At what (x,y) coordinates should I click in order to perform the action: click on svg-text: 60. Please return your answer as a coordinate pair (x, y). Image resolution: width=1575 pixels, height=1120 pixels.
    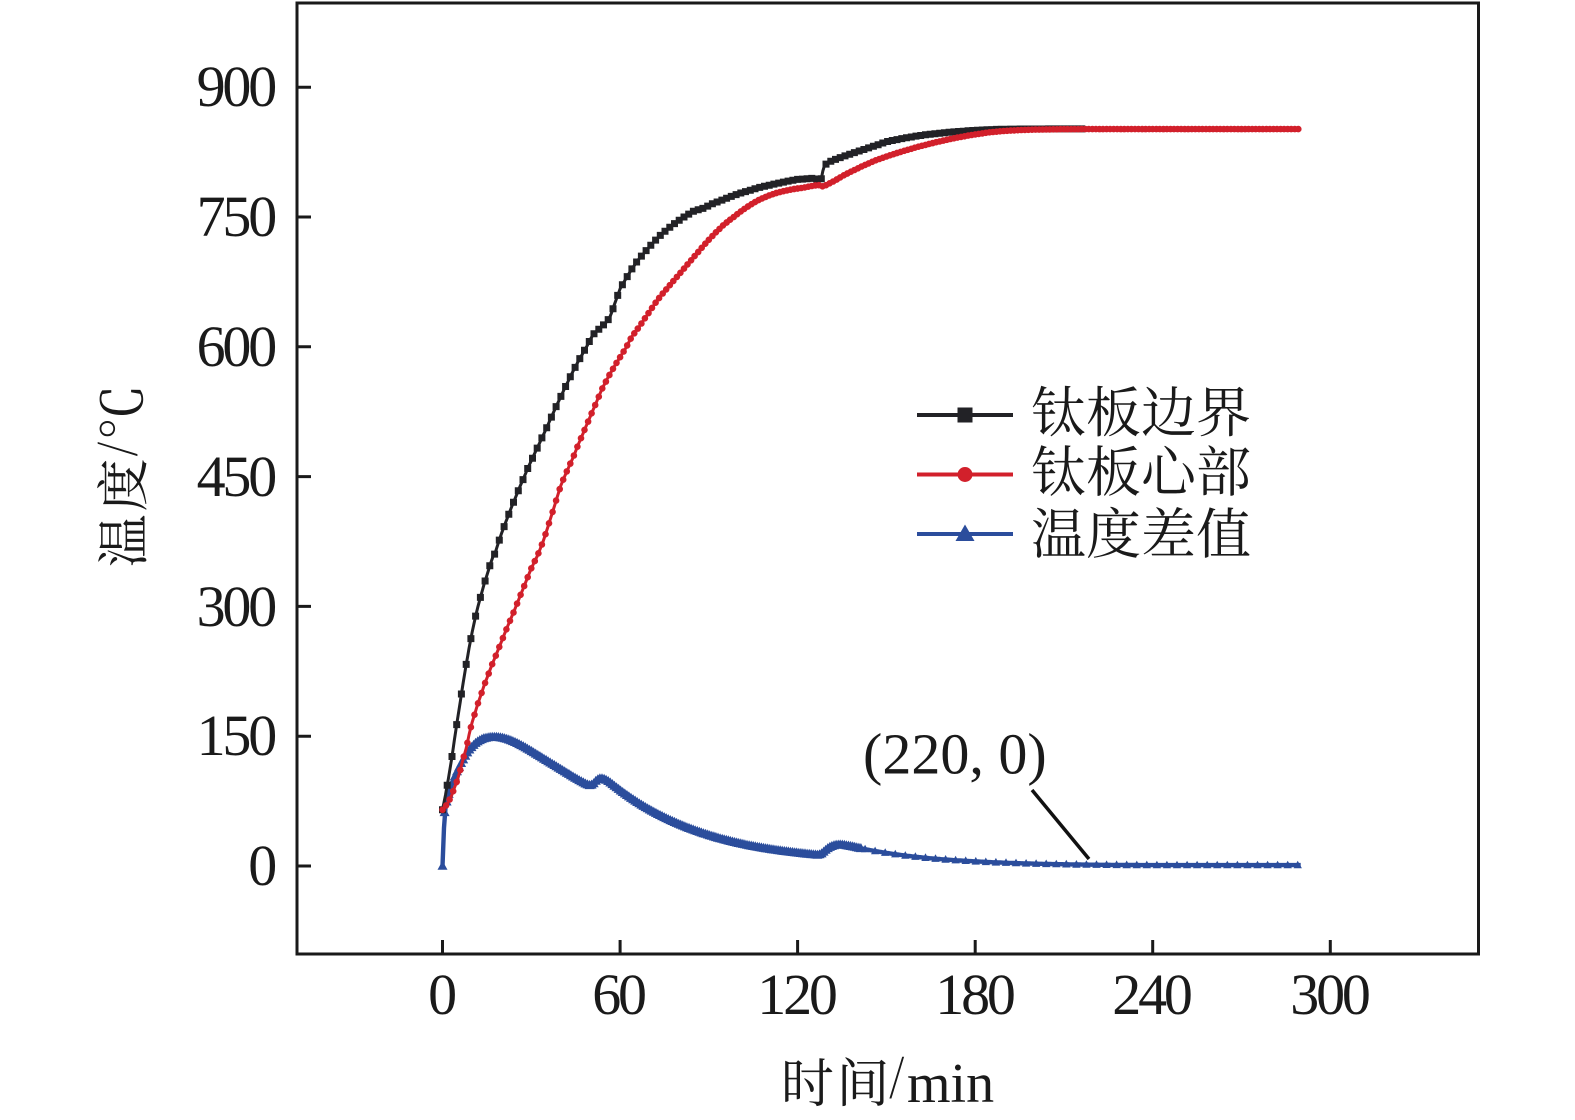
    Looking at the image, I should click on (618, 994).